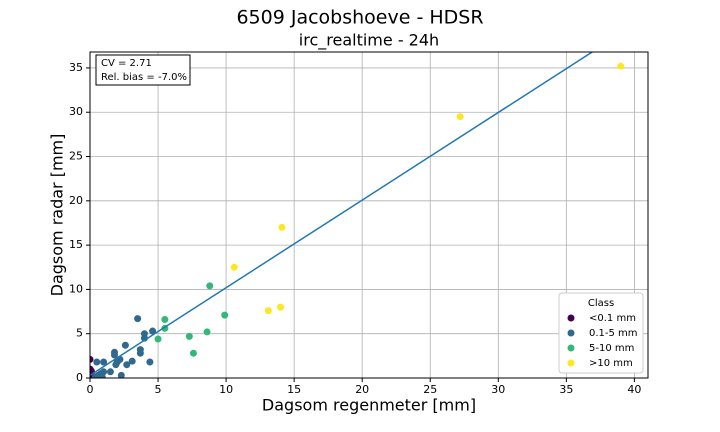  What do you see at coordinates (612, 318) in the screenshot?
I see `legend-label: <0.1 mm` at bounding box center [612, 318].